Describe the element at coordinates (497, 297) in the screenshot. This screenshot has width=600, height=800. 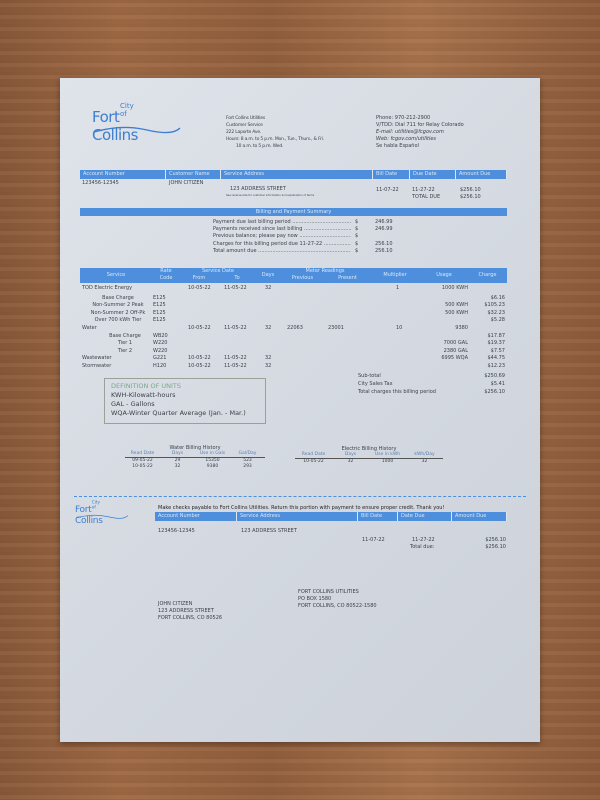
I see `charge: $6.16` at that location.